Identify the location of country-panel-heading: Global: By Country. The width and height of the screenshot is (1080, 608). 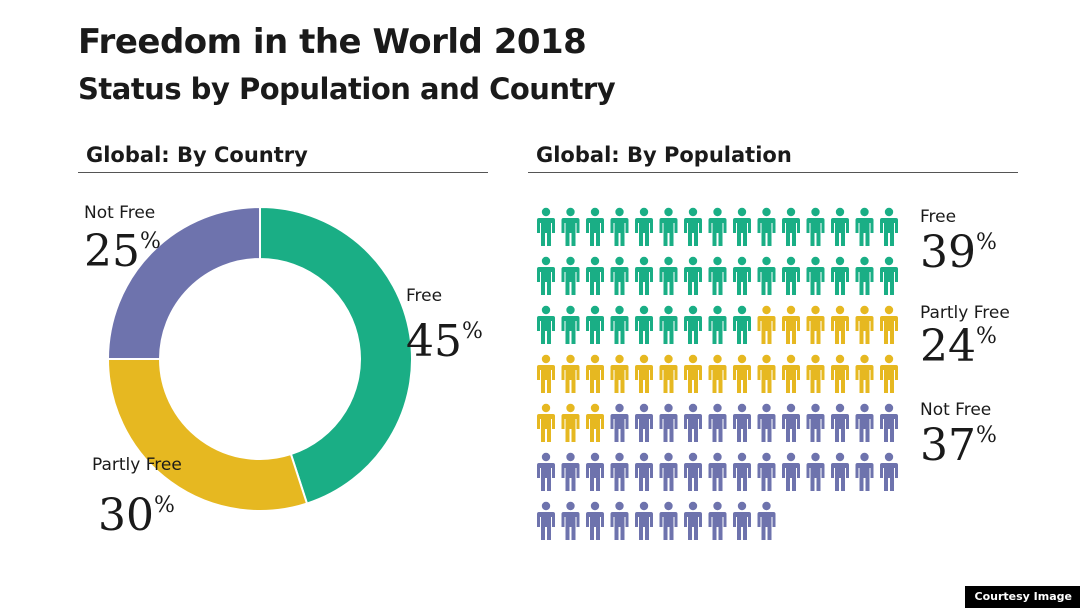
(197, 155).